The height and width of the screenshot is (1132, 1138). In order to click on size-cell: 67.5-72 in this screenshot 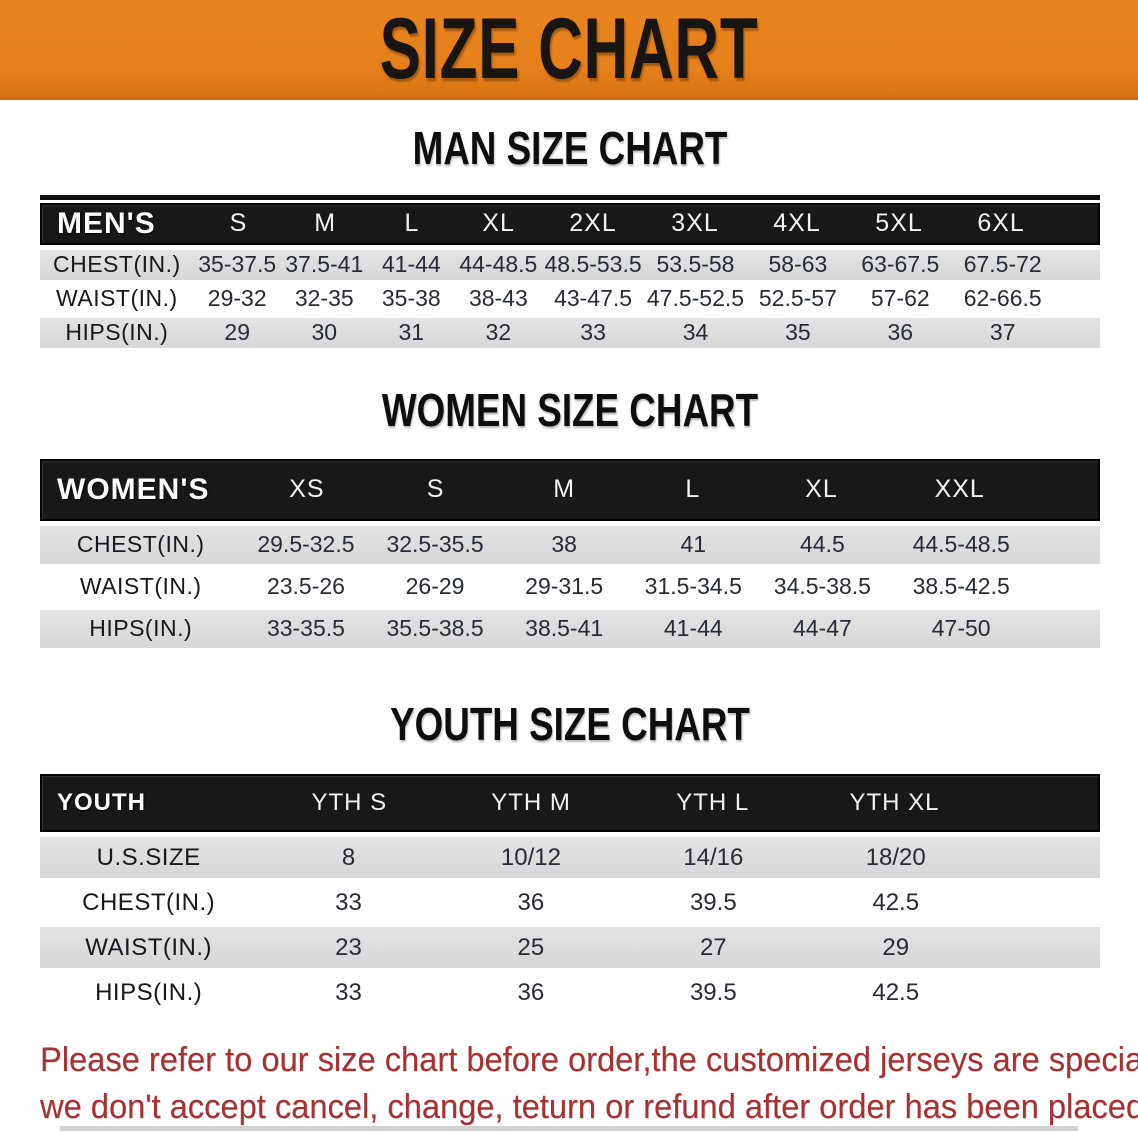, I will do `click(1002, 264)`.